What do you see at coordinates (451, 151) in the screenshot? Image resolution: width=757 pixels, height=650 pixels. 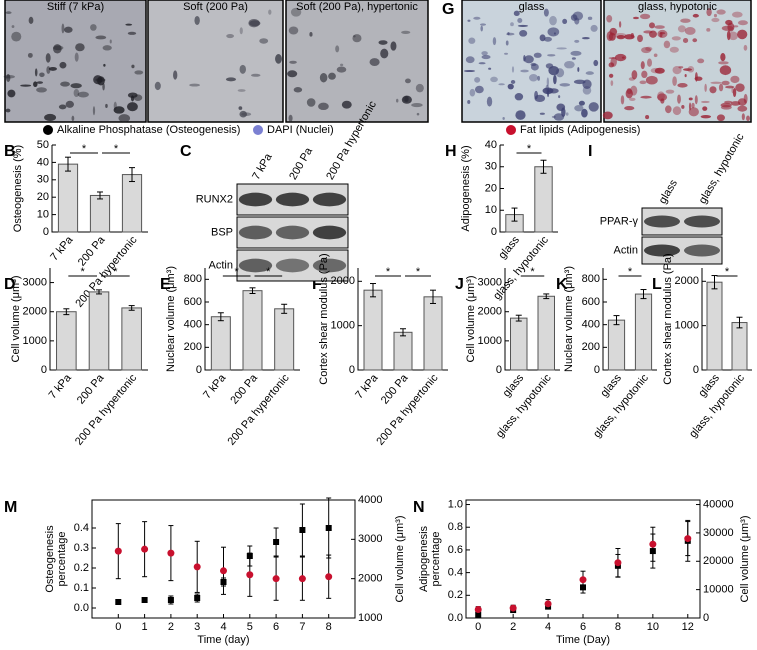 I see `panel-letter: H` at bounding box center [451, 151].